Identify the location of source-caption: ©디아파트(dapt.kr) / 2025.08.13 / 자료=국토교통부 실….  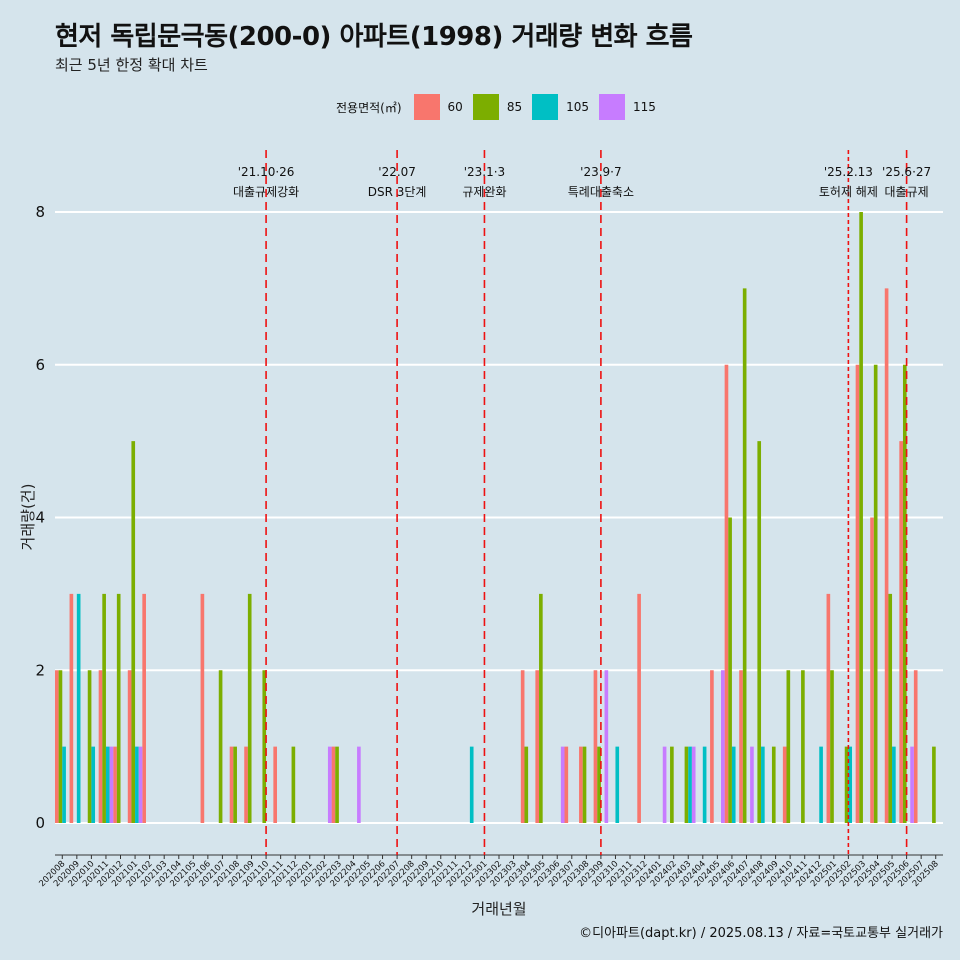
(761, 933).